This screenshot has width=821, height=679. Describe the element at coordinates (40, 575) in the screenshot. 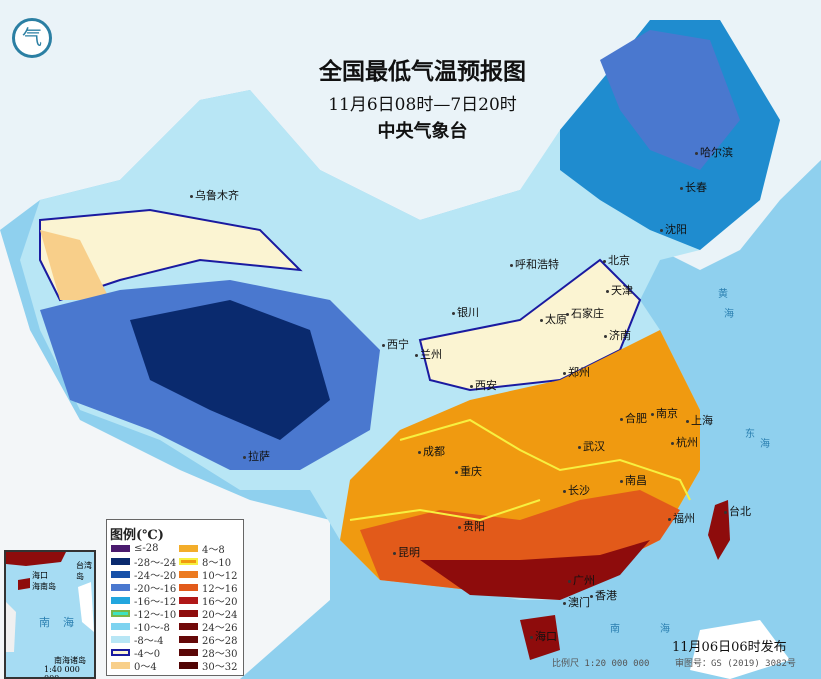

I see `inset-label: 海口` at that location.